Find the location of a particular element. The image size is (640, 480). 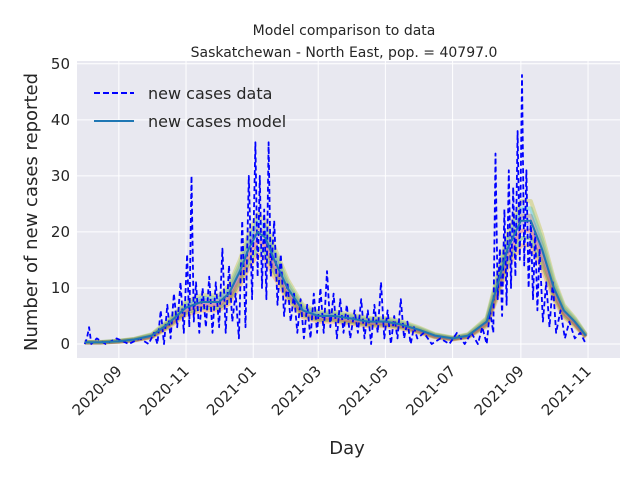

x-tick-label: 2021-07 is located at coordinates (430, 390).